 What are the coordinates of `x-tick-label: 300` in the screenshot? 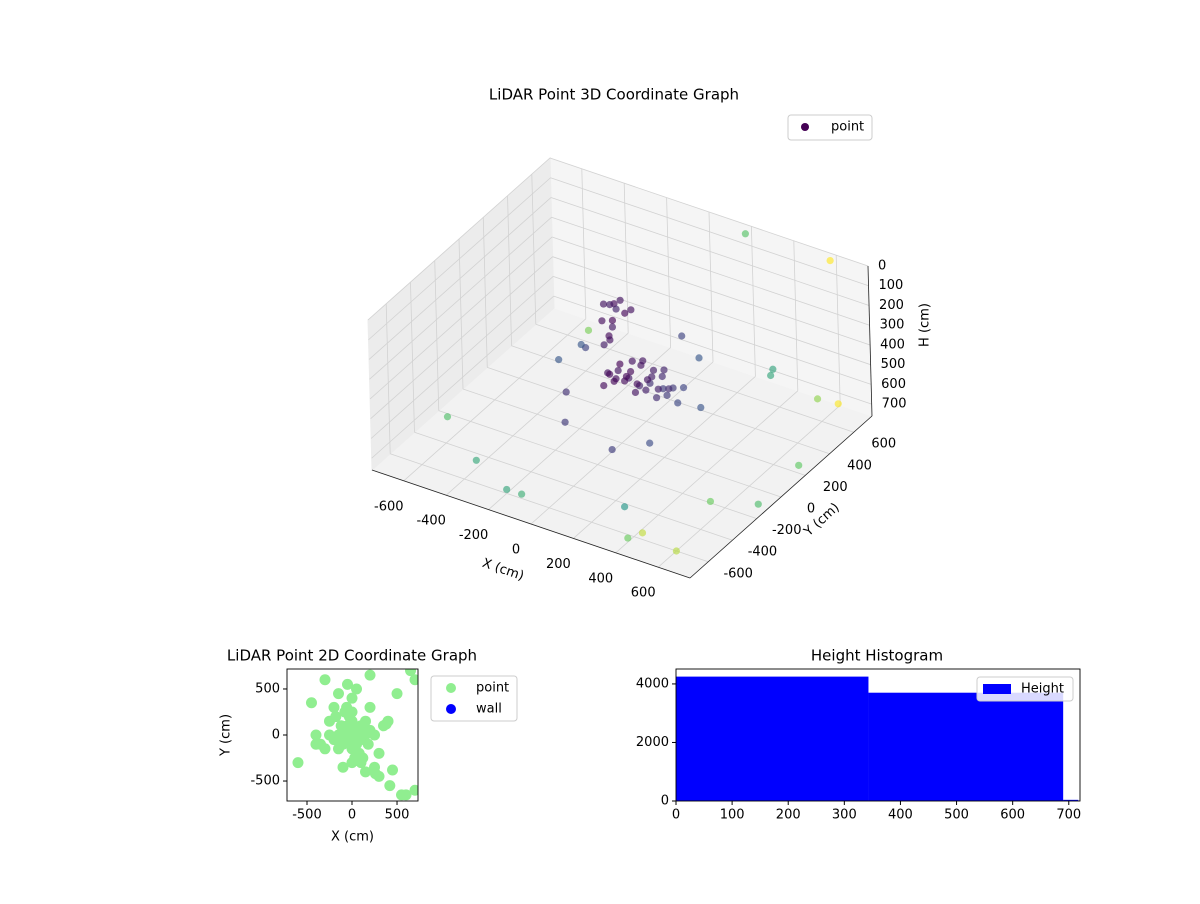 It's located at (844, 815).